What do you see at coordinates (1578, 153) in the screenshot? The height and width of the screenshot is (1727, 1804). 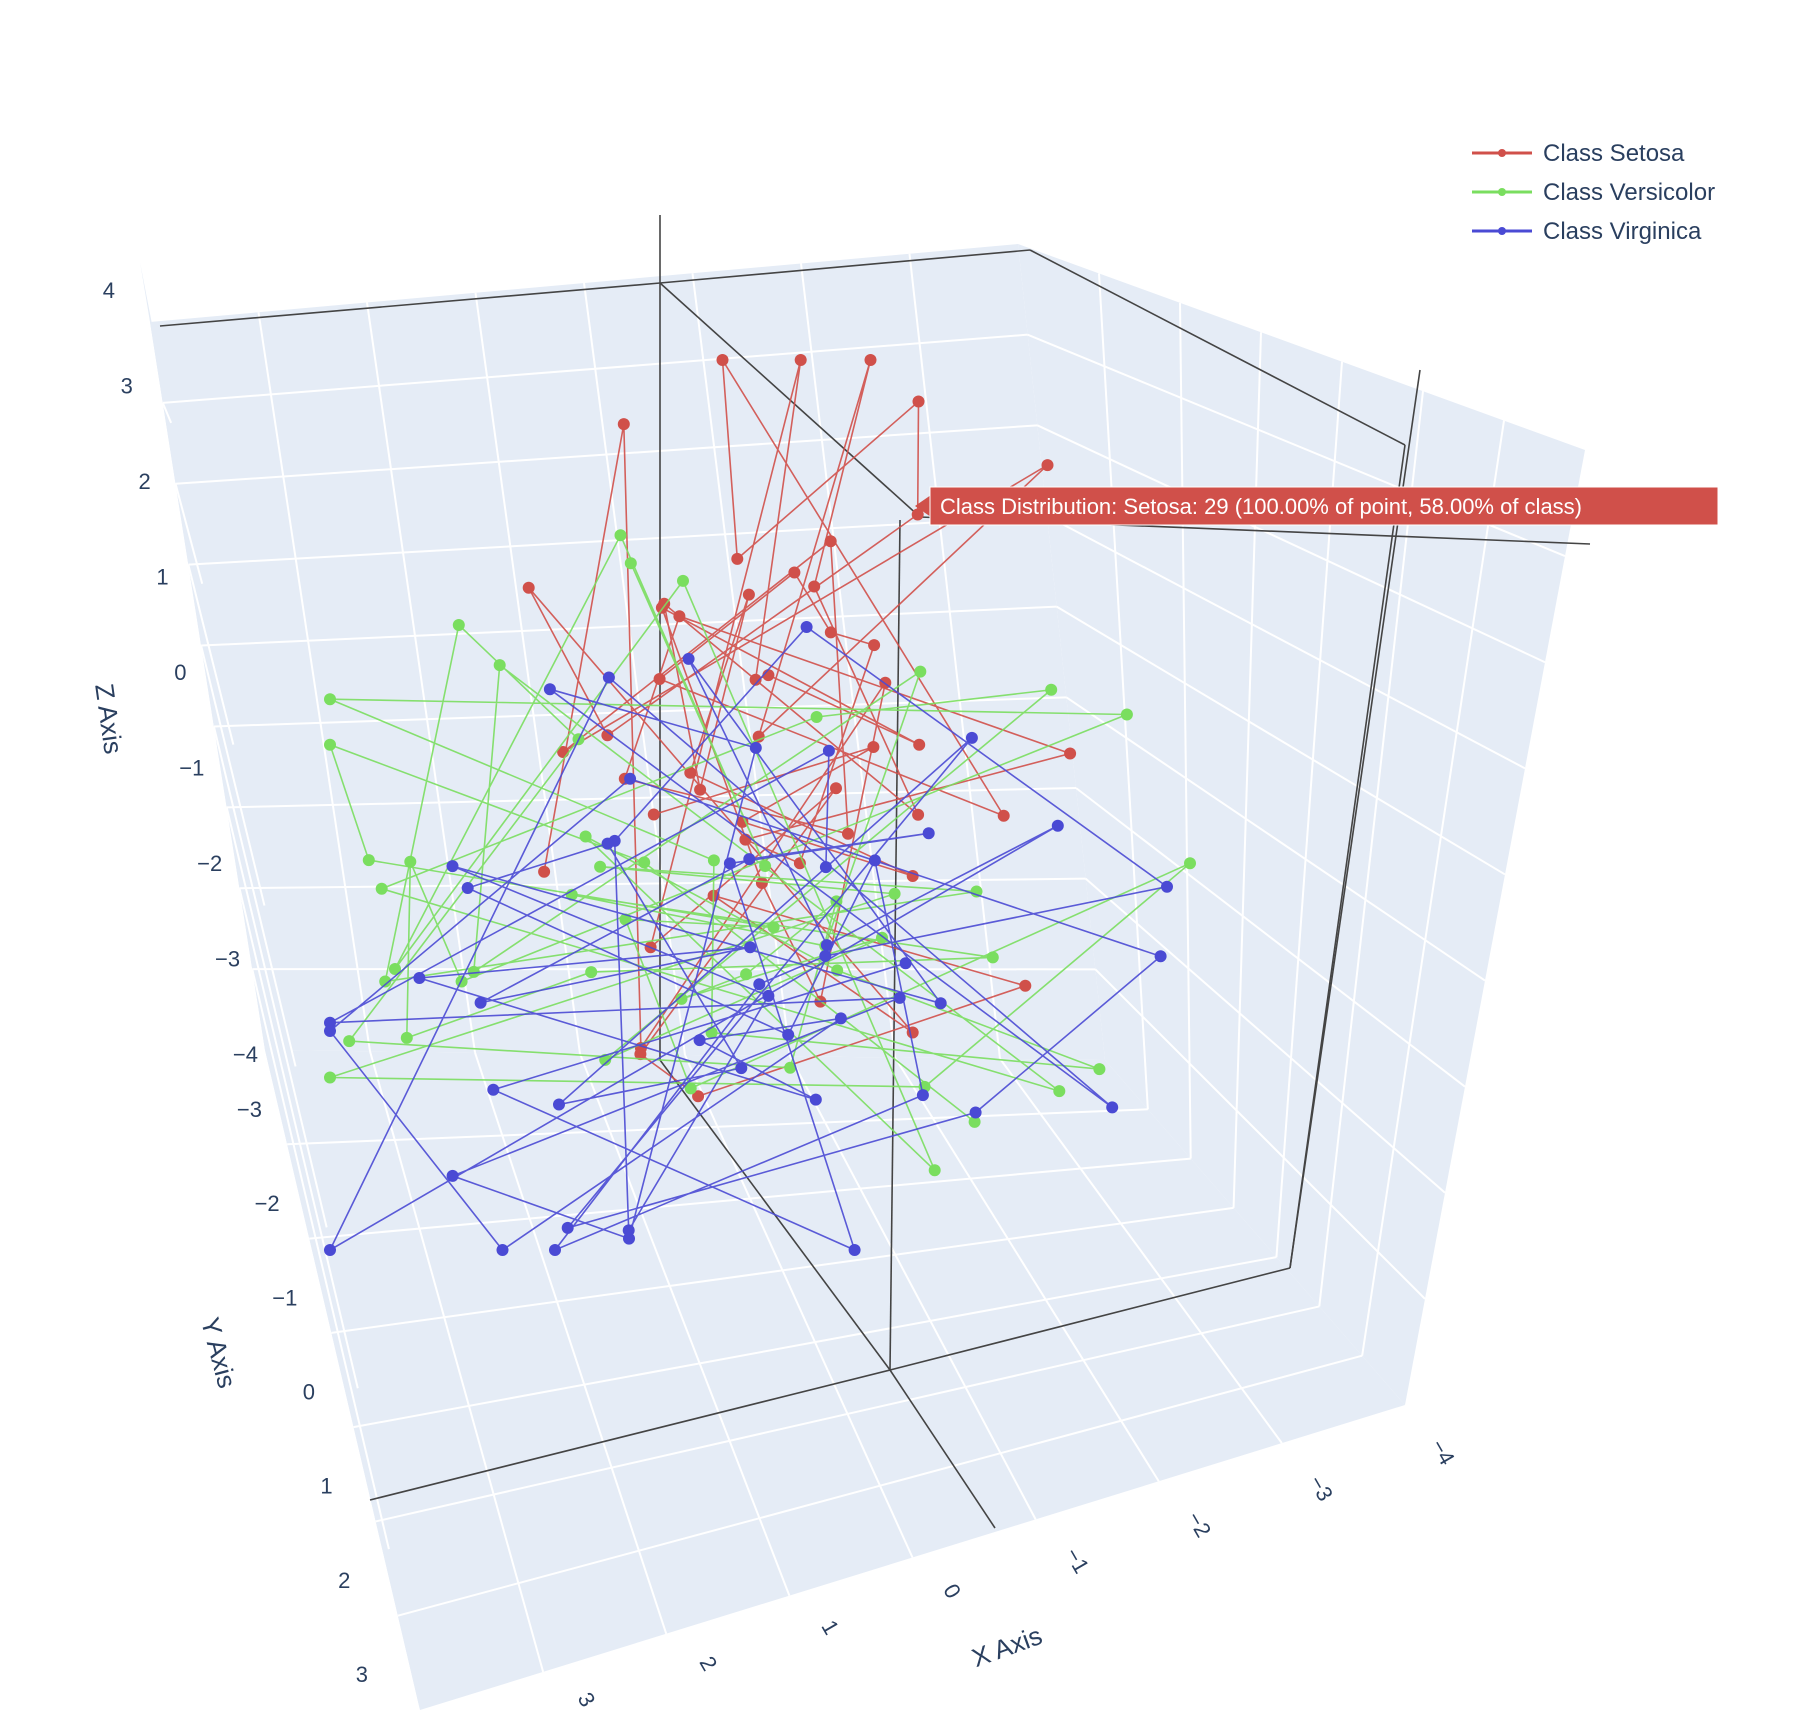 I see `legend-item: Class Setosa` at bounding box center [1578, 153].